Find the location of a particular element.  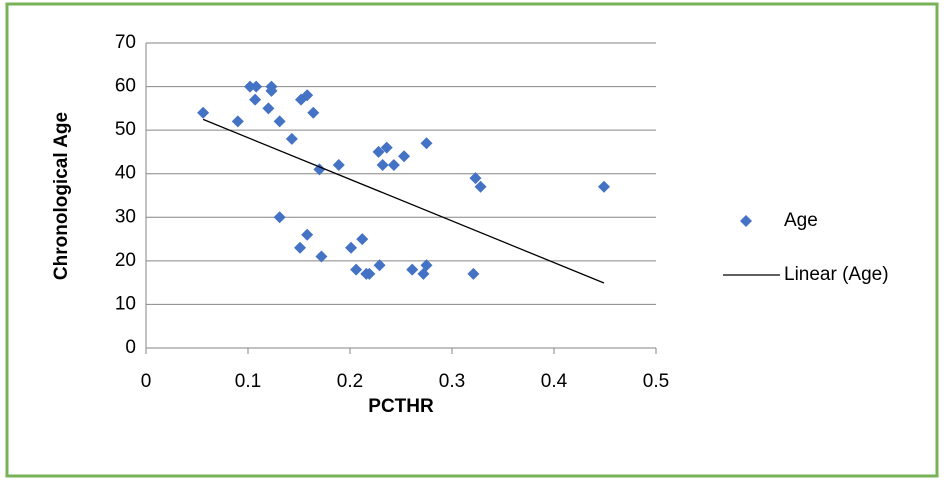

y-tick-label: 20 is located at coordinates (125, 260).